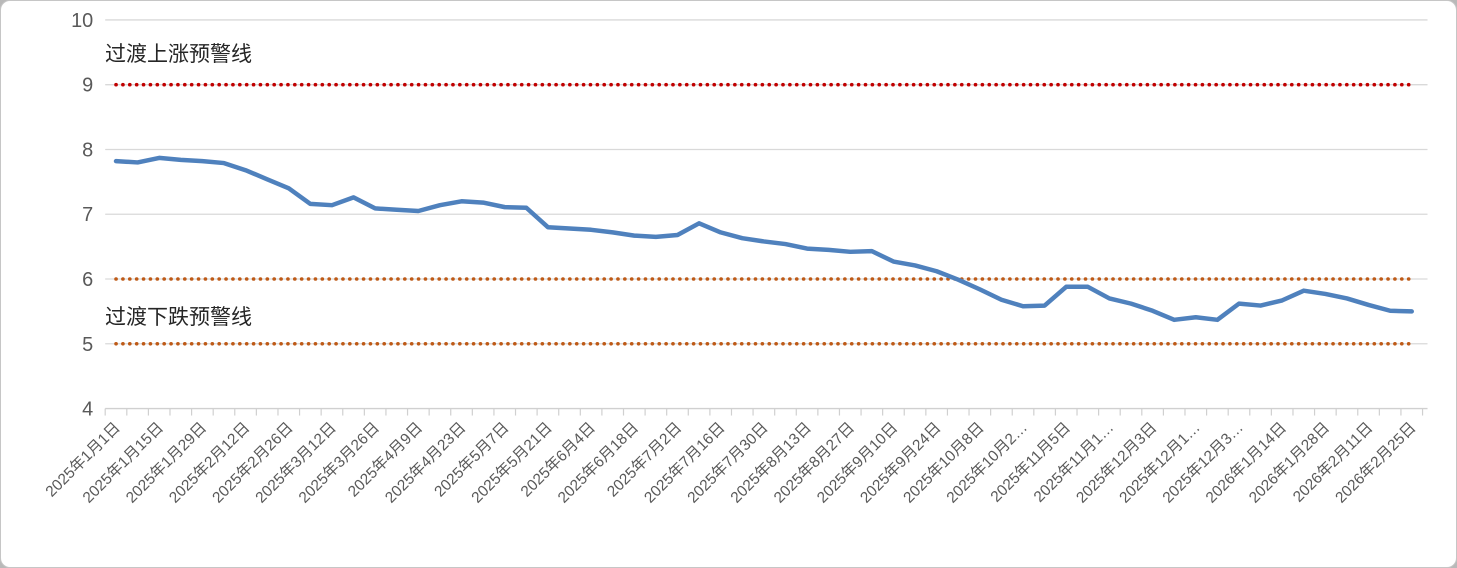 This screenshot has height=568, width=1457. I want to click on x-tick-label: 2025年7月2日, so click(644, 460).